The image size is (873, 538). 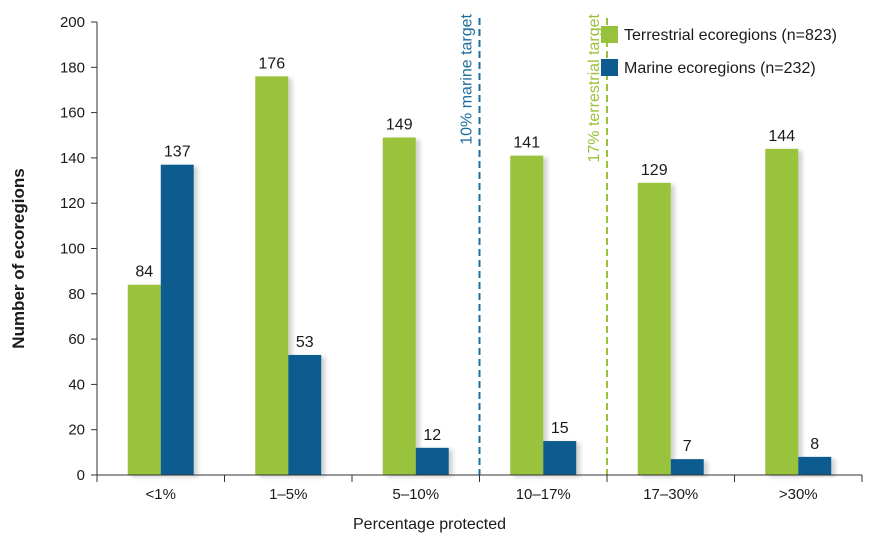 What do you see at coordinates (72, 158) in the screenshot?
I see `y-tick-label: 140` at bounding box center [72, 158].